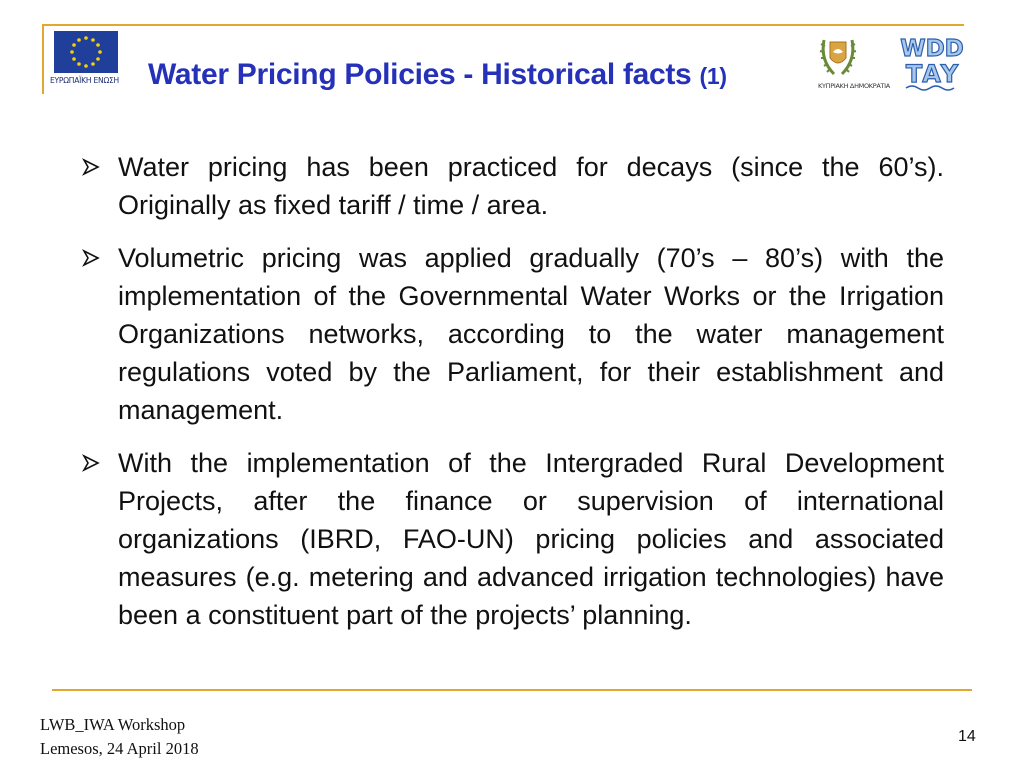  Describe the element at coordinates (84, 80) in the screenshot. I see `eu-logo-caption: ΕΥΡΩΠΑΪΚΗ ΕΝΩΣΗ` at that location.